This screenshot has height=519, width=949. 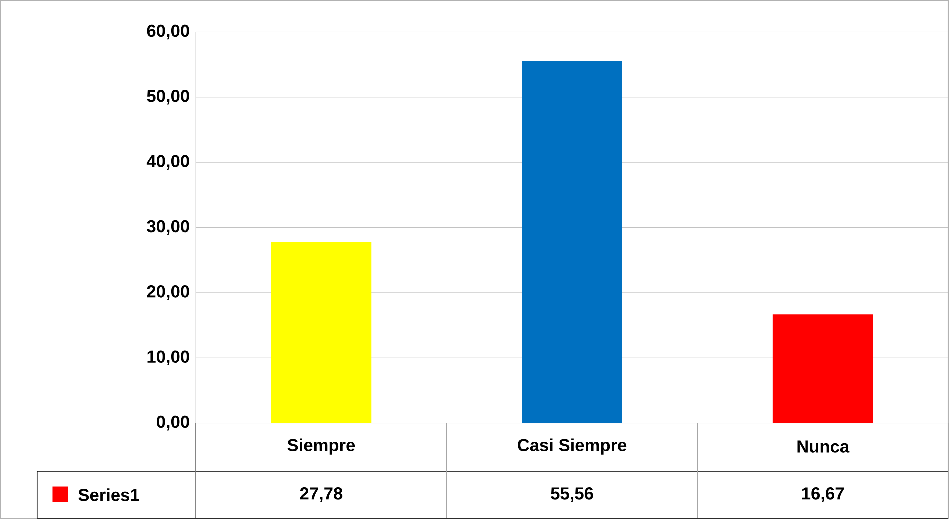 What do you see at coordinates (823, 495) in the screenshot?
I see `data-label: 16,67` at bounding box center [823, 495].